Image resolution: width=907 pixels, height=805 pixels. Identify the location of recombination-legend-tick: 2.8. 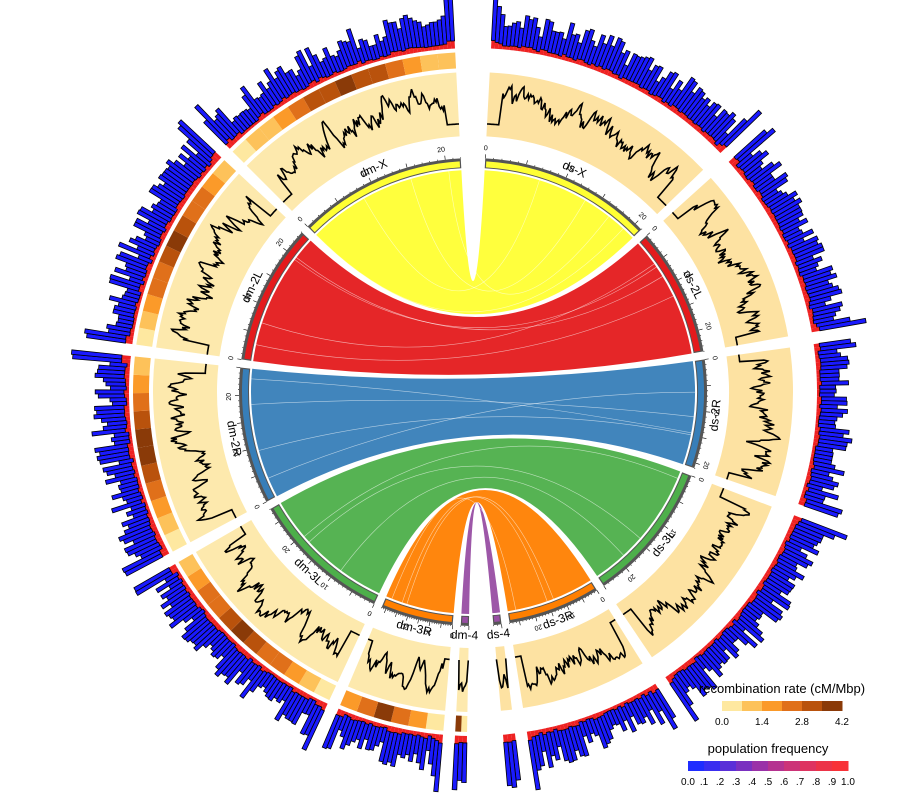
(802, 722).